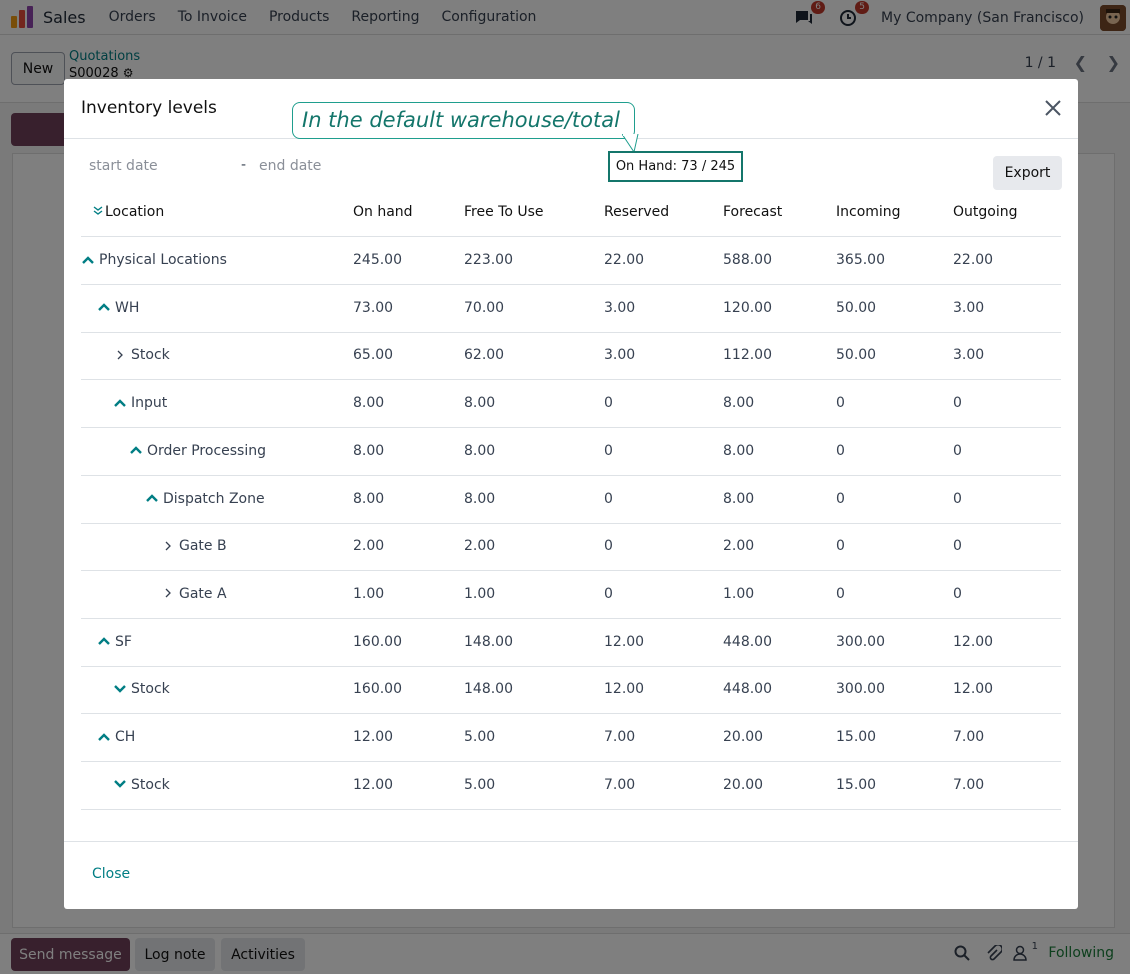 The image size is (1130, 974). Describe the element at coordinates (860, 260) in the screenshot. I see `incoming-cell: 365.00` at that location.